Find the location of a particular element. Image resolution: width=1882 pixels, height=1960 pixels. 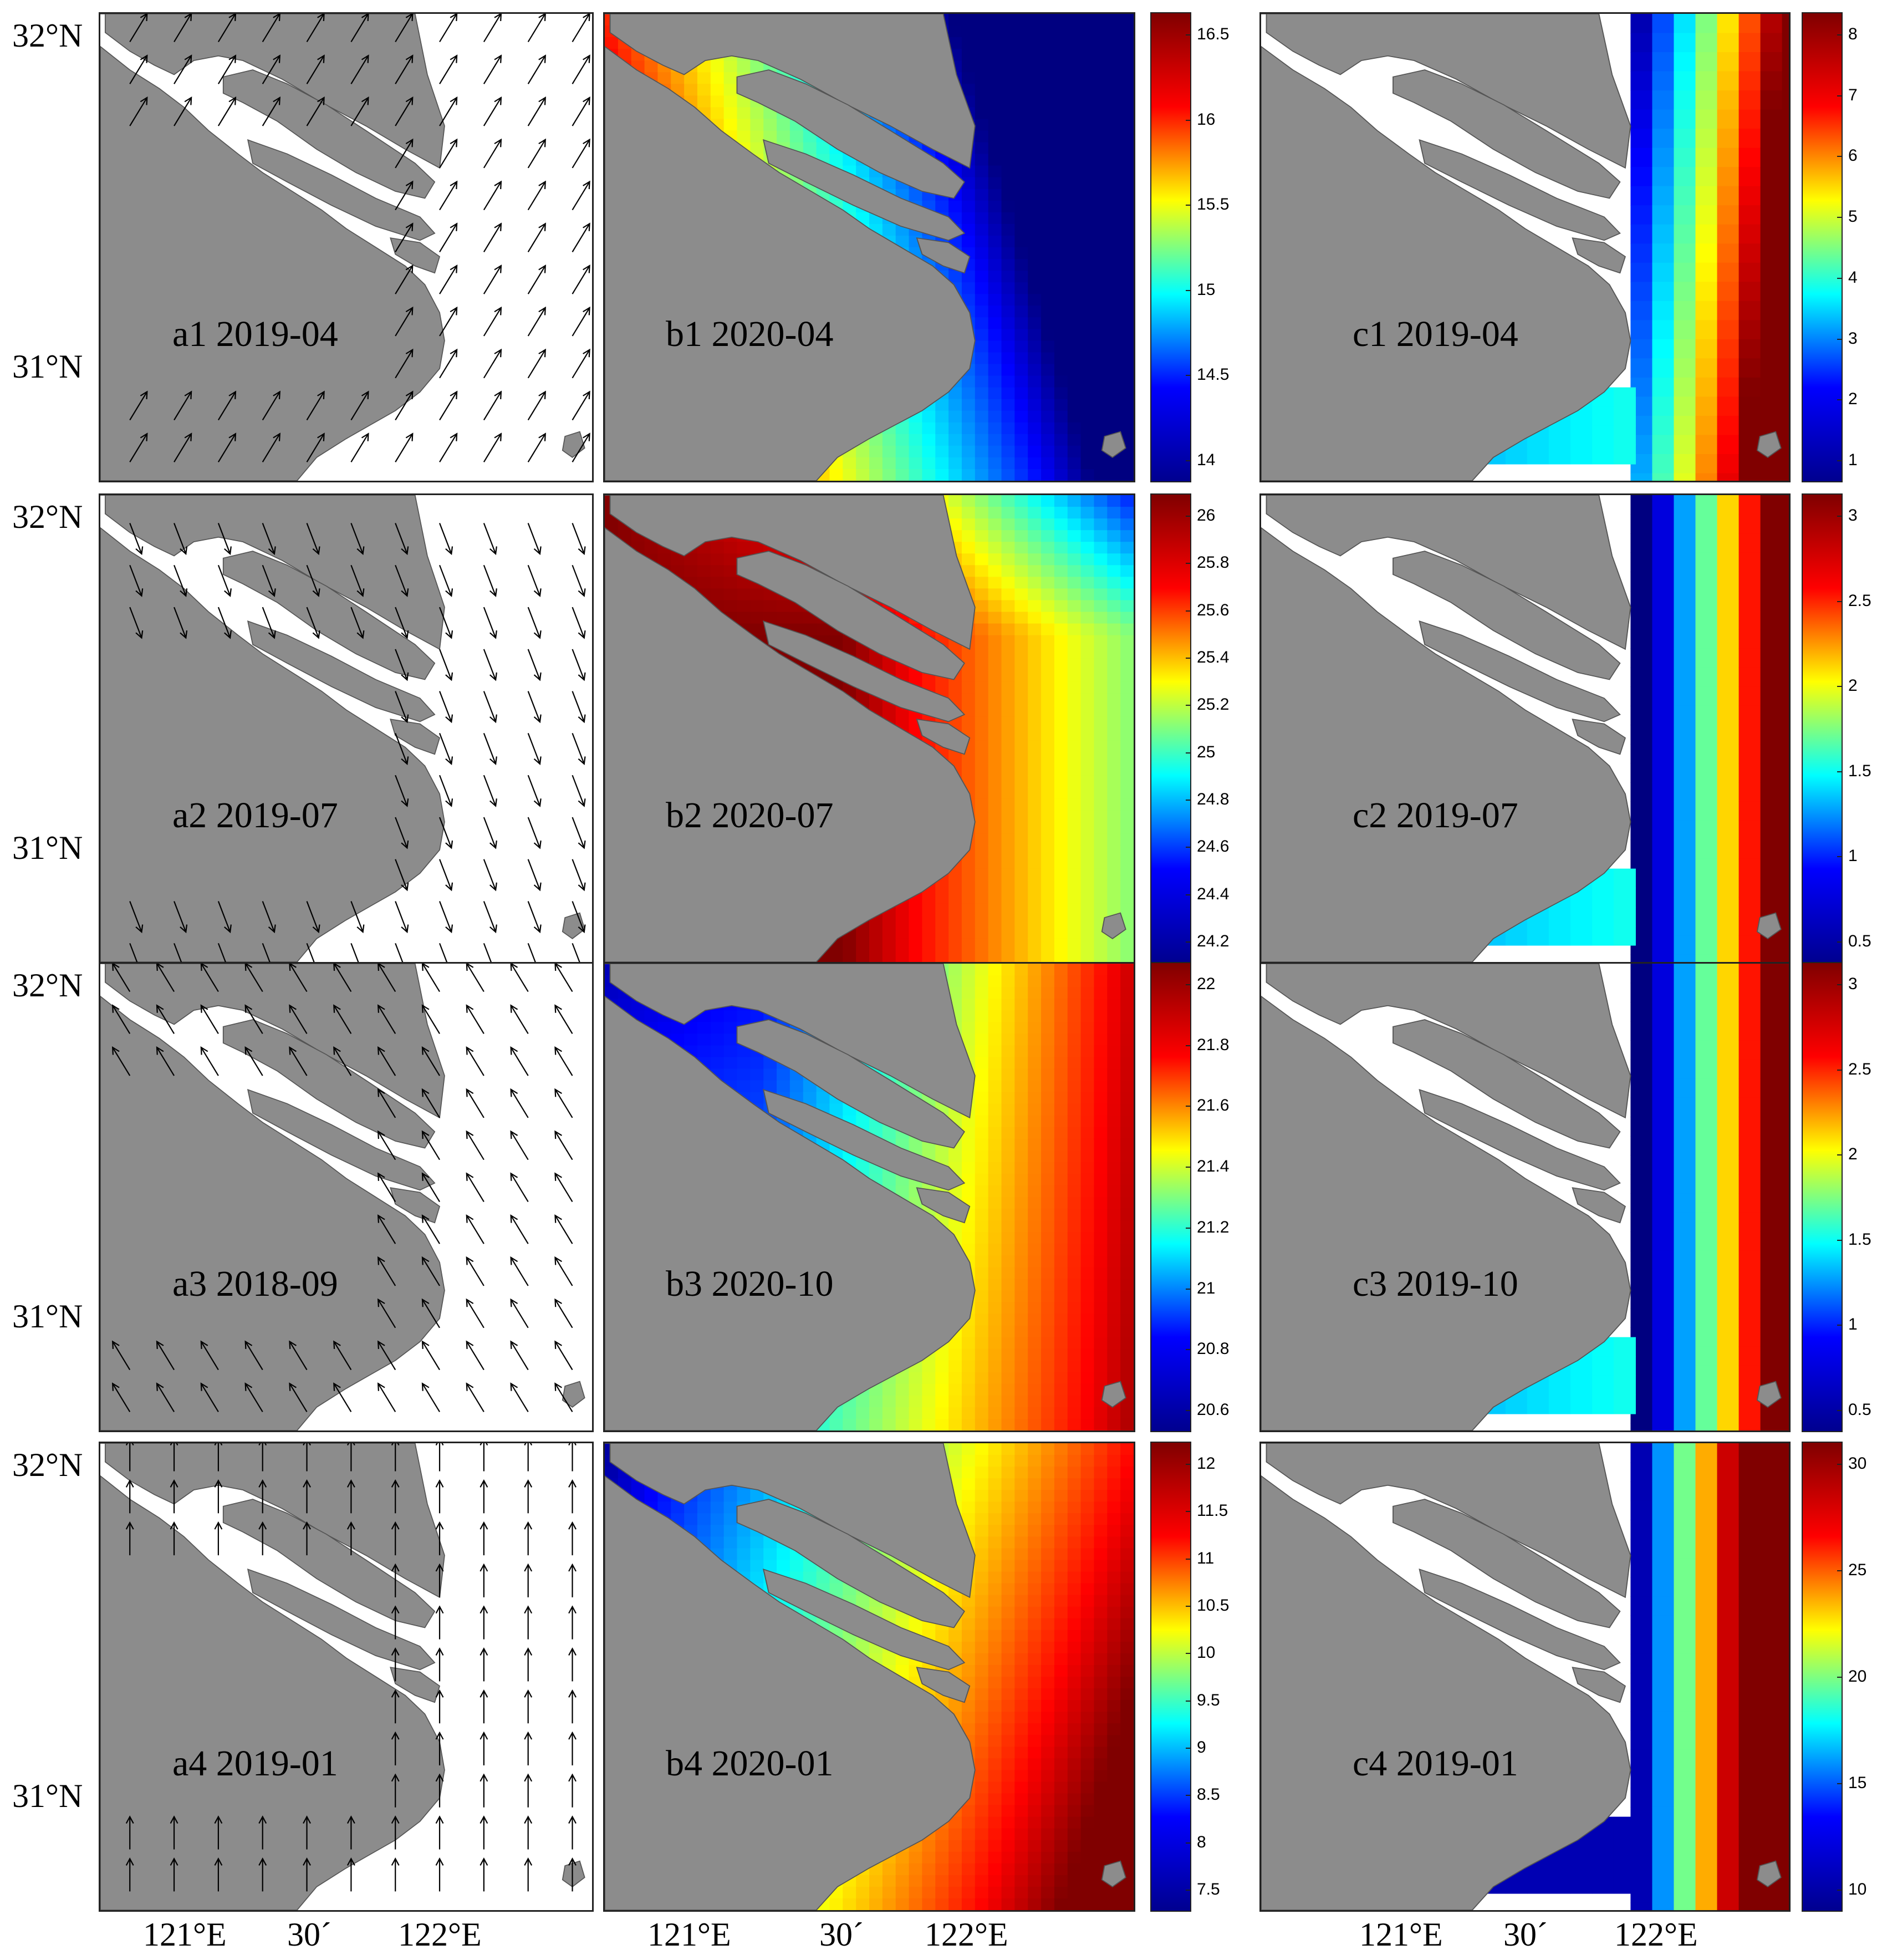

lon-label: 122°E is located at coordinates (1656, 1934).